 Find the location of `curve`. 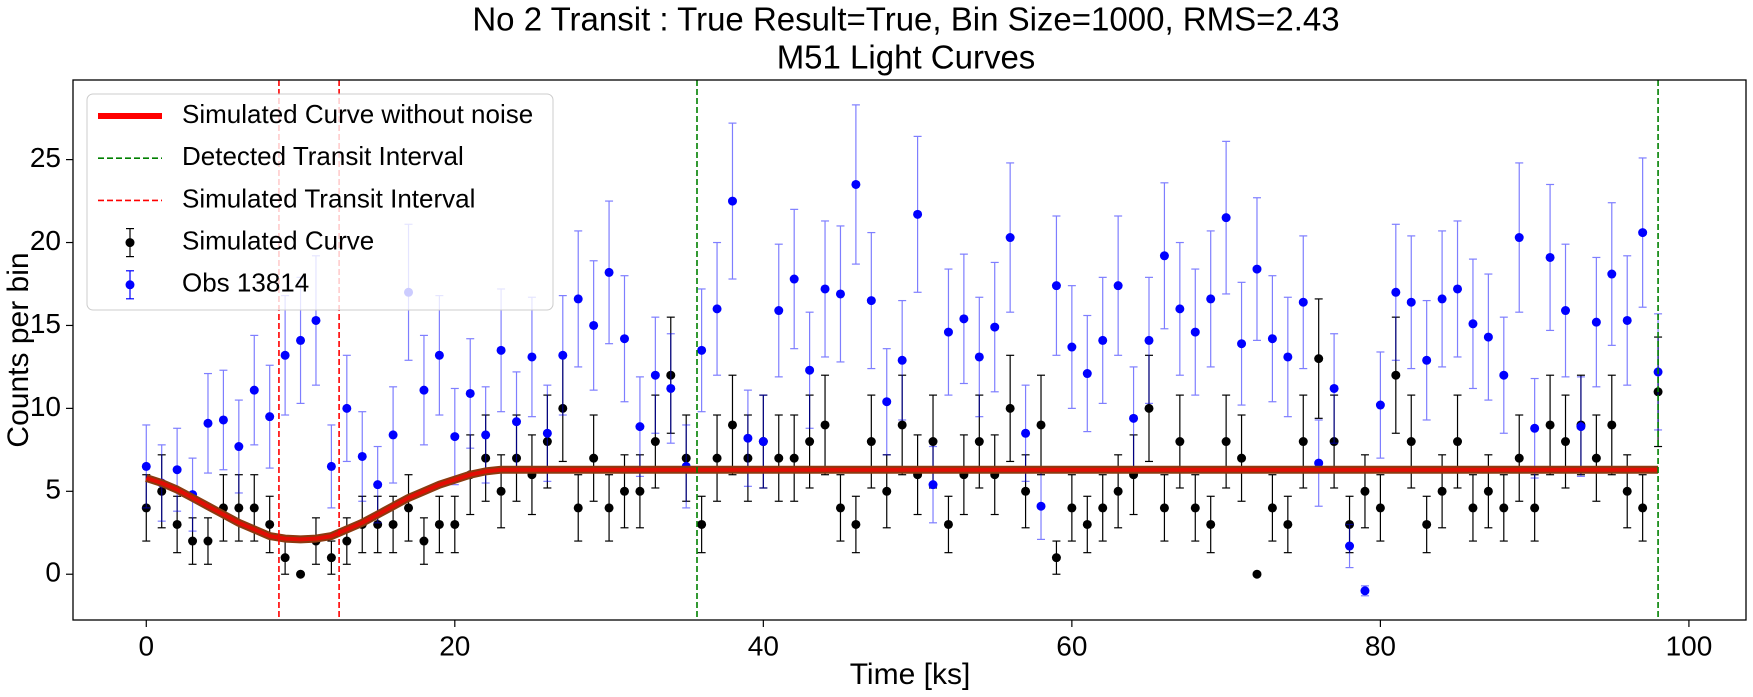

curve is located at coordinates (902, 504).